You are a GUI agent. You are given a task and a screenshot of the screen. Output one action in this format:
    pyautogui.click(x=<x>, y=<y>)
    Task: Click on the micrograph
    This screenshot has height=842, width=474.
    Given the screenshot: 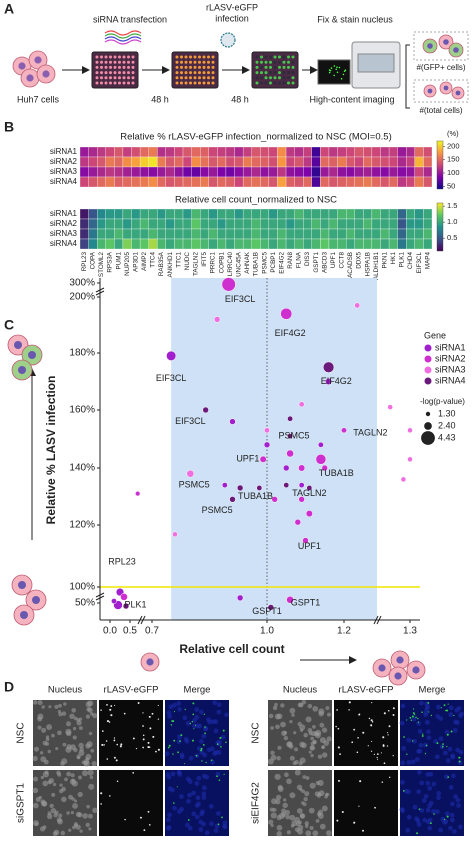 What is the action you would take?
    pyautogui.click(x=131, y=733)
    